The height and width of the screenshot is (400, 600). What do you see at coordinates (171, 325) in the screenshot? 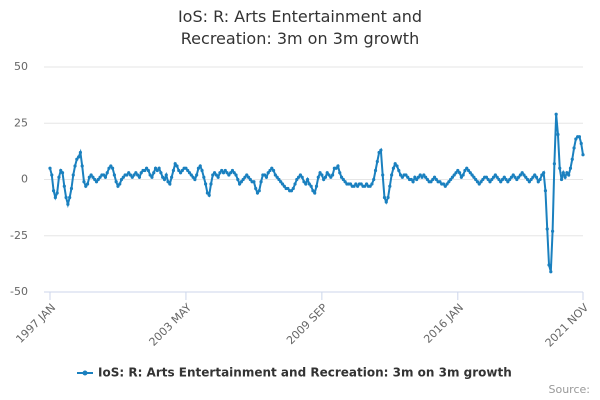
I see `x-tick-label: 2003 MAY` at bounding box center [171, 325].